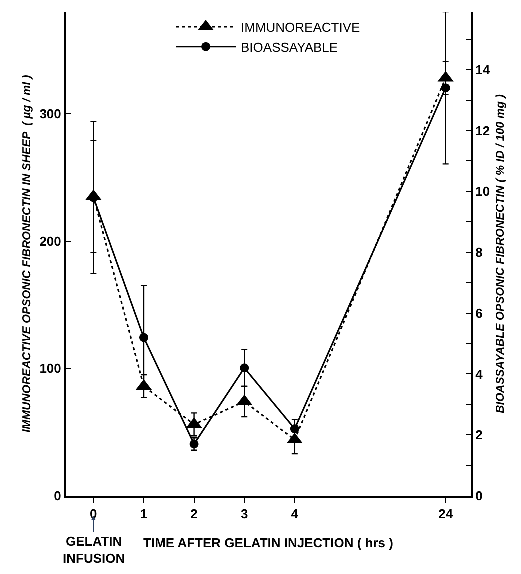 Image resolution: width=521 pixels, height=574 pixels. What do you see at coordinates (51, 114) in the screenshot?
I see `y-tick-label: 300` at bounding box center [51, 114].